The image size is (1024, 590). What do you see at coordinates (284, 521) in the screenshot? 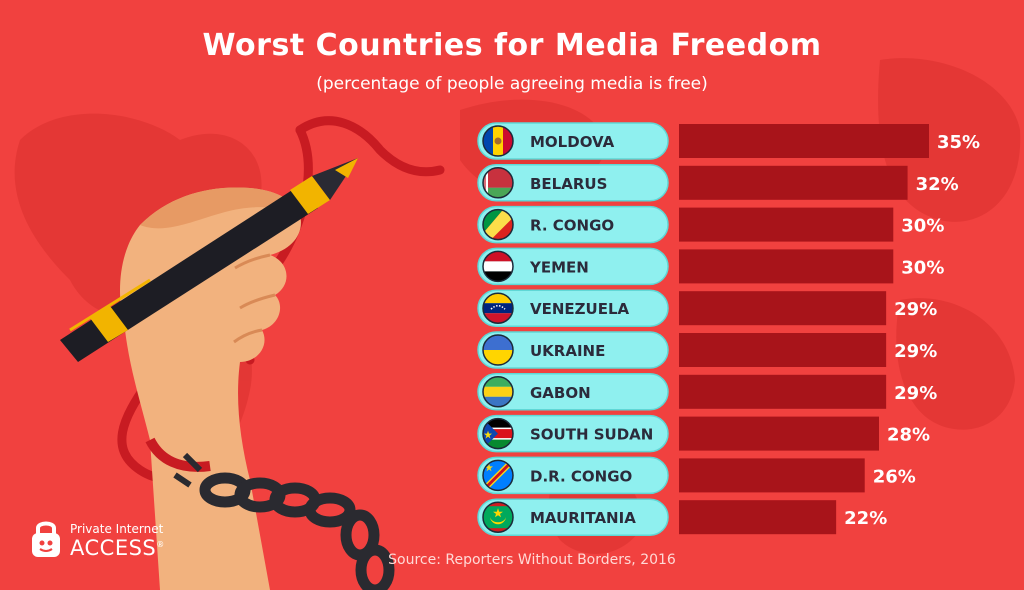
I see `chain-illustration` at bounding box center [284, 521].